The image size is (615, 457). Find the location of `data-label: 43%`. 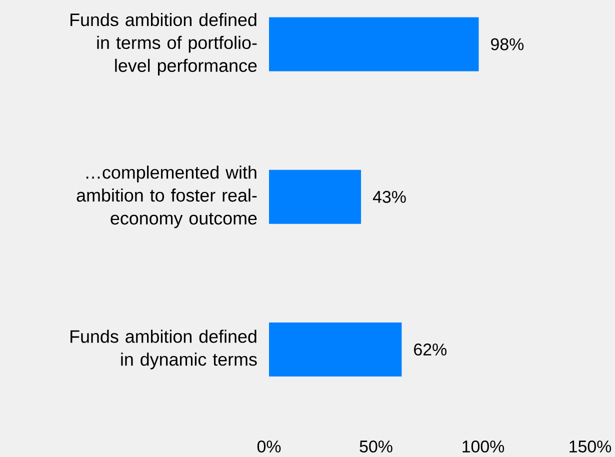

data-label: 43% is located at coordinates (389, 196).